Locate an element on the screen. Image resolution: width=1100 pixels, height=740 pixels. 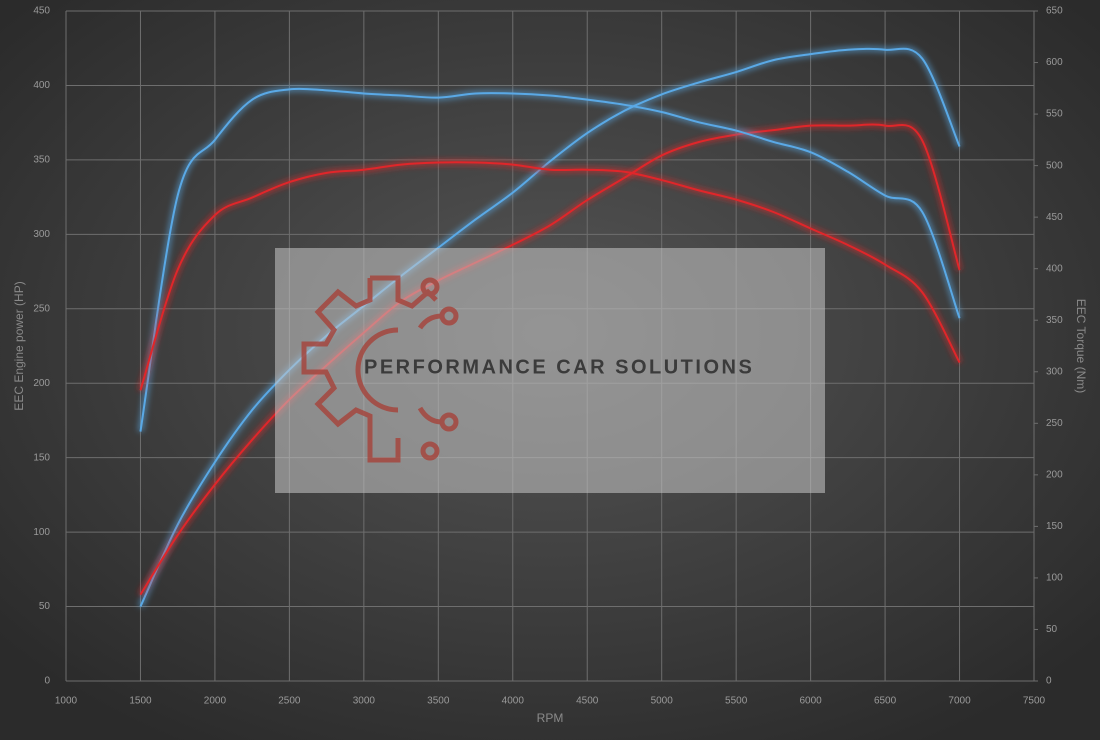
y-tick-label: 100 is located at coordinates (41, 532).